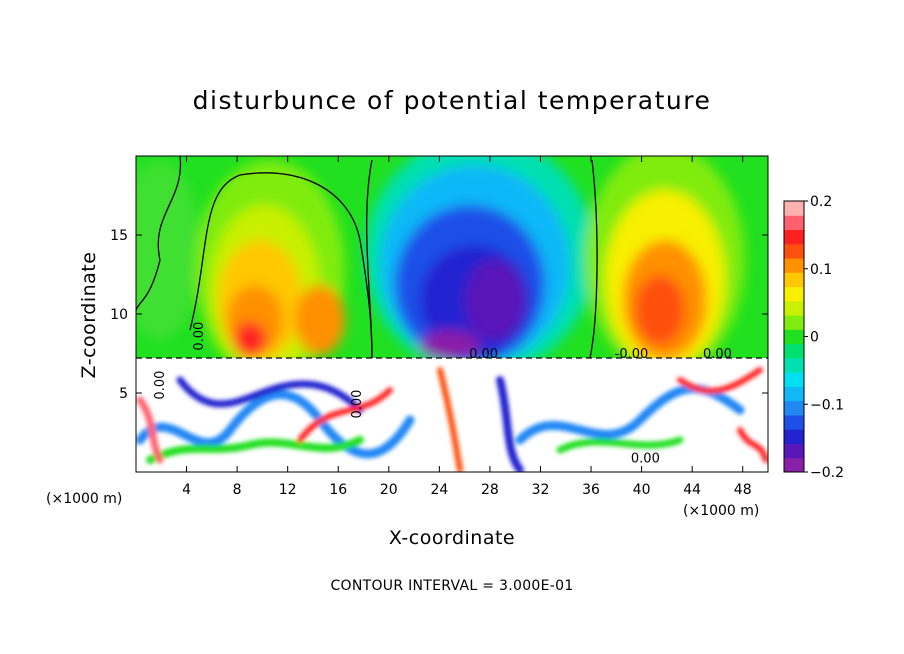  Describe the element at coordinates (821, 202) in the screenshot. I see `colorbar-tick-label: 0.2` at that location.